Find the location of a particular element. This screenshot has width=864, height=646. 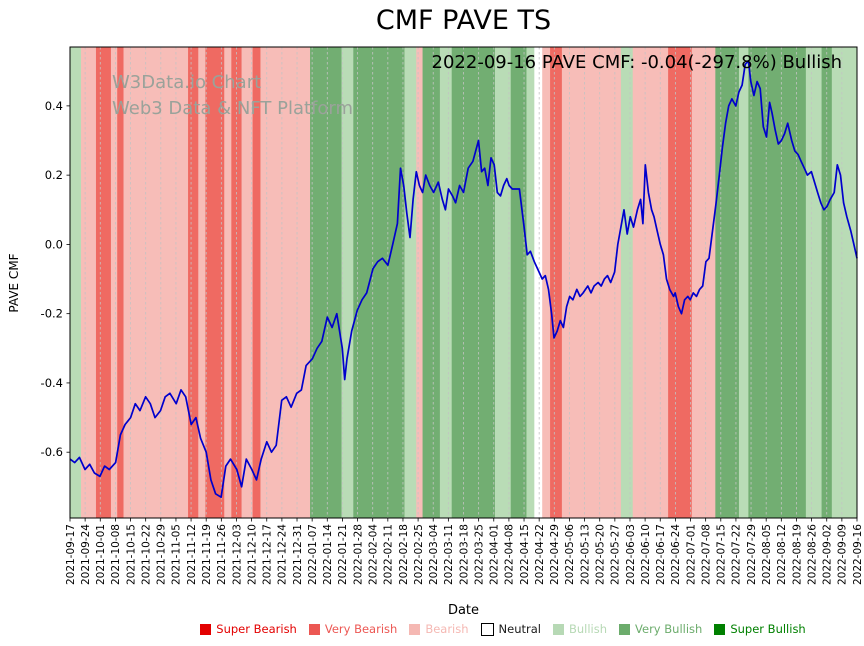

x-tick-label: 2022-05-06 is located at coordinates (570, 554).